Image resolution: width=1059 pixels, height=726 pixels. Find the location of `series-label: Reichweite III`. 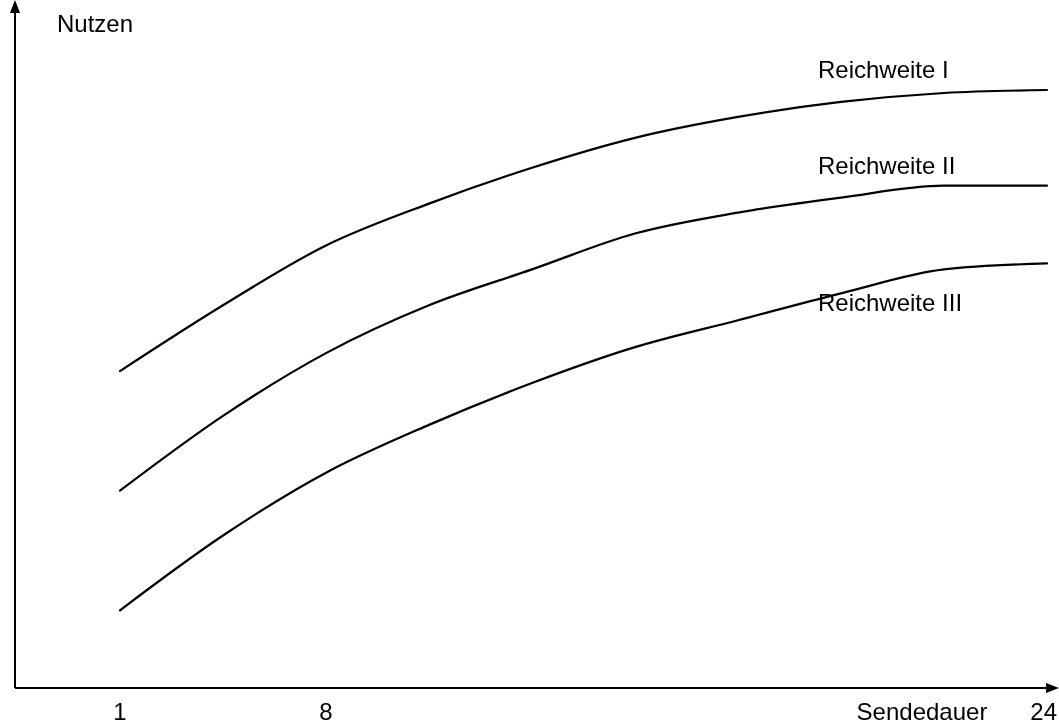

series-label: Reichweite III is located at coordinates (890, 303).